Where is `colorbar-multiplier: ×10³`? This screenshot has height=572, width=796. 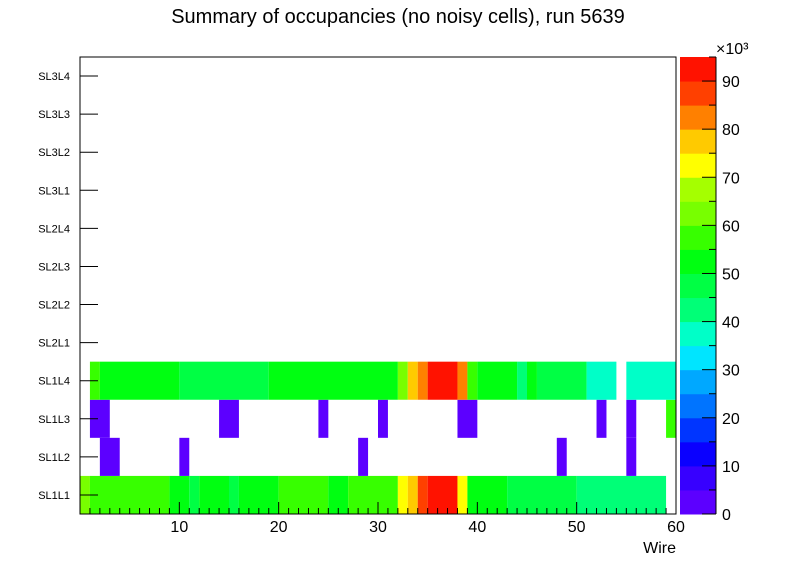 colorbar-multiplier: ×10³ is located at coordinates (732, 49).